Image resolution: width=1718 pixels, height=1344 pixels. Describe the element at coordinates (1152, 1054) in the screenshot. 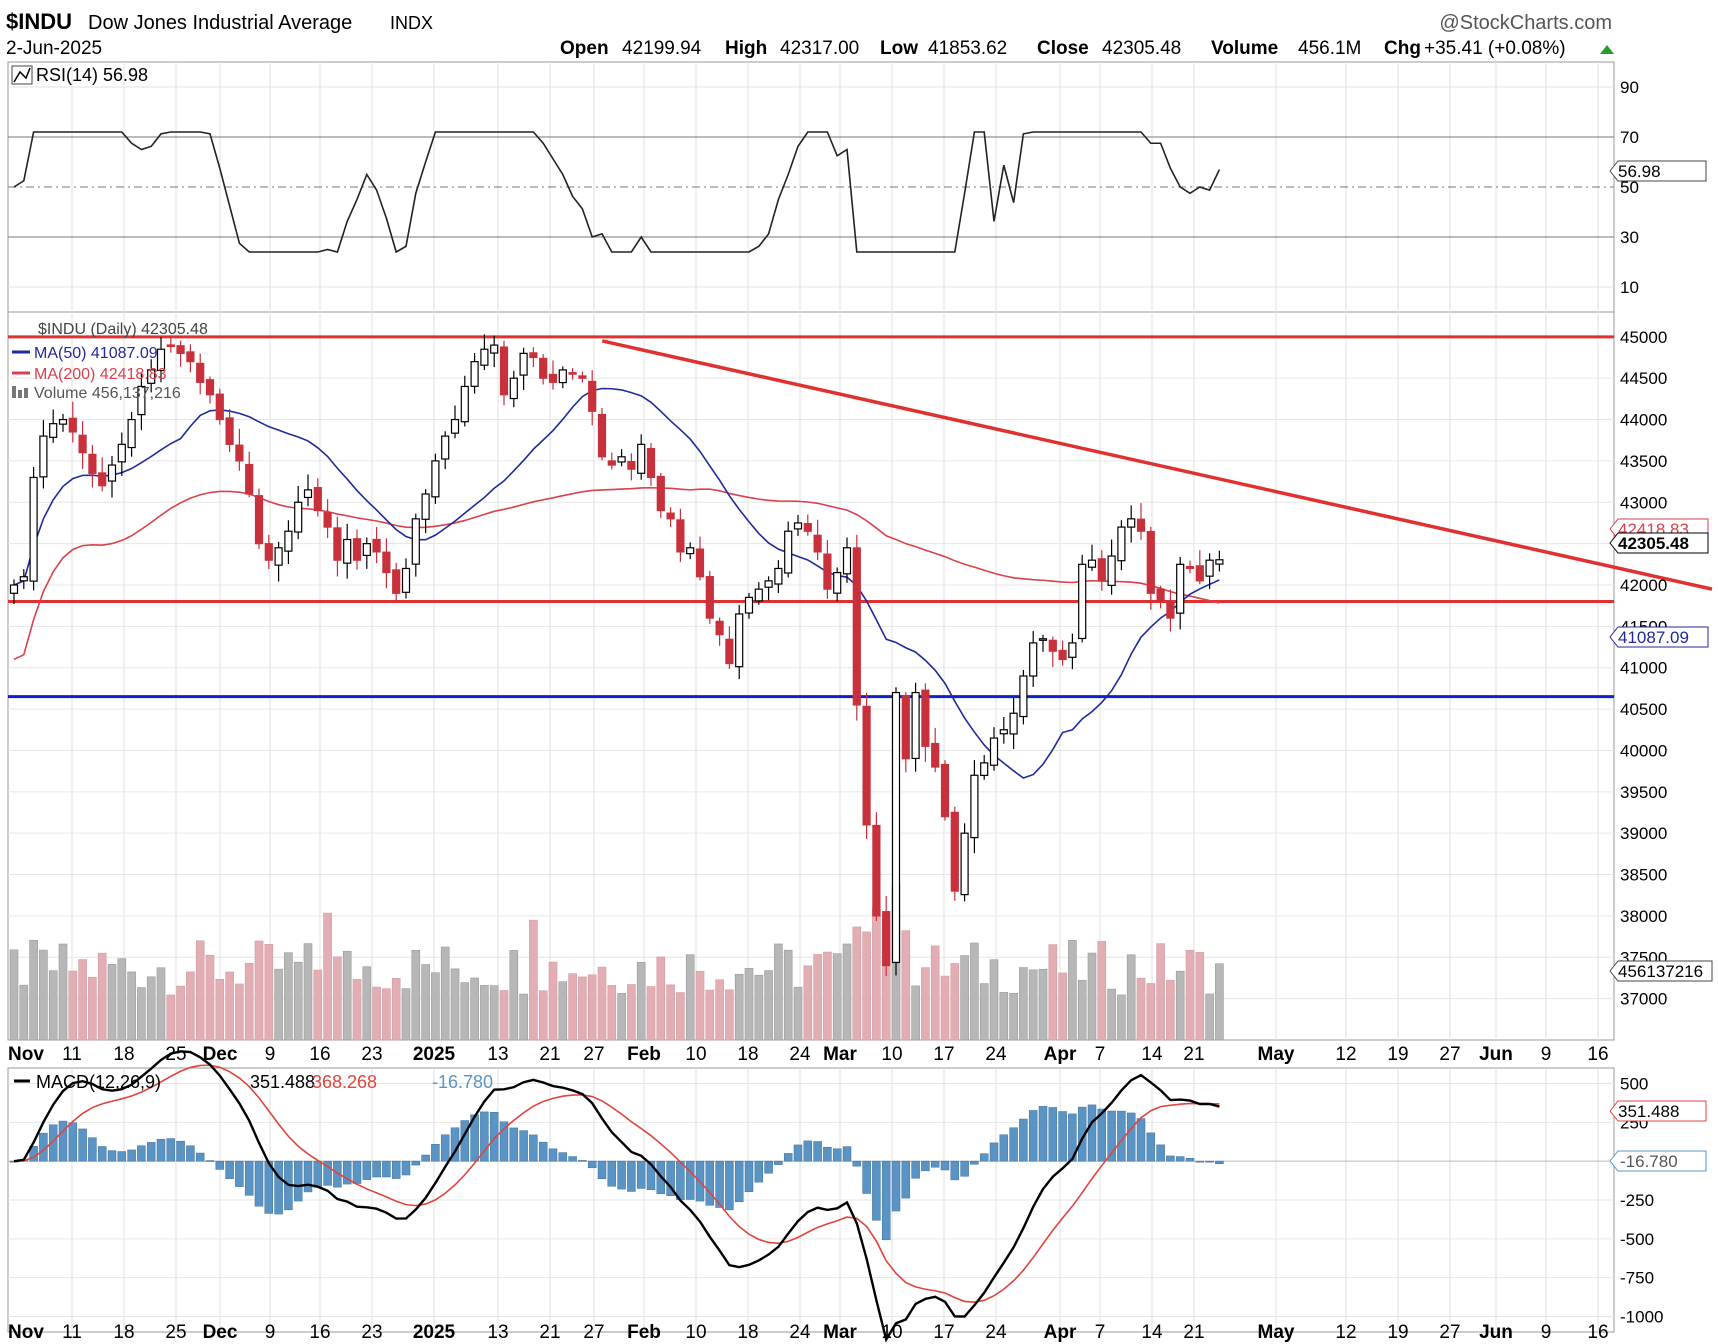

I see `x-tick-label: 14` at that location.